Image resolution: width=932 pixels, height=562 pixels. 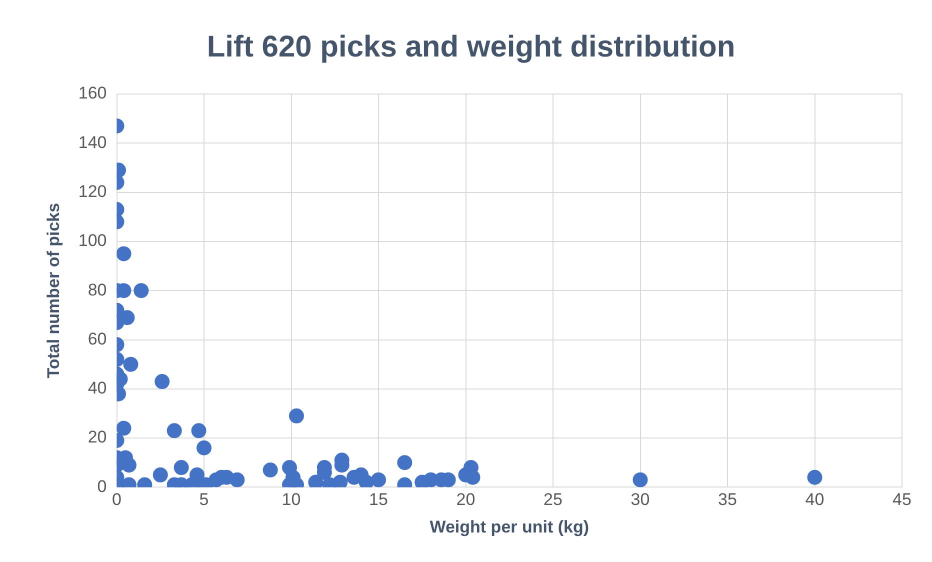 What do you see at coordinates (378, 500) in the screenshot?
I see `x-tick-label: 15` at bounding box center [378, 500].